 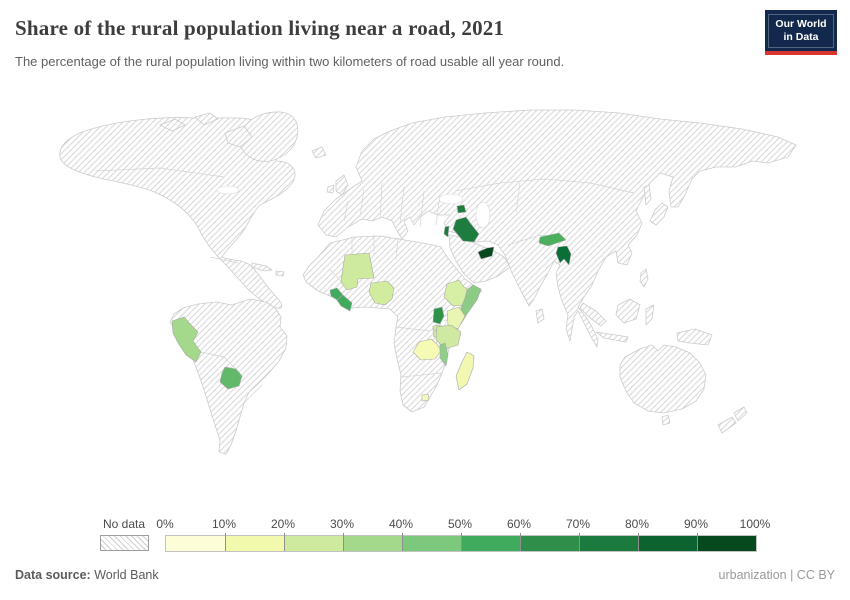 What do you see at coordinates (283, 524) in the screenshot?
I see `legend-tick-label: 20%` at bounding box center [283, 524].